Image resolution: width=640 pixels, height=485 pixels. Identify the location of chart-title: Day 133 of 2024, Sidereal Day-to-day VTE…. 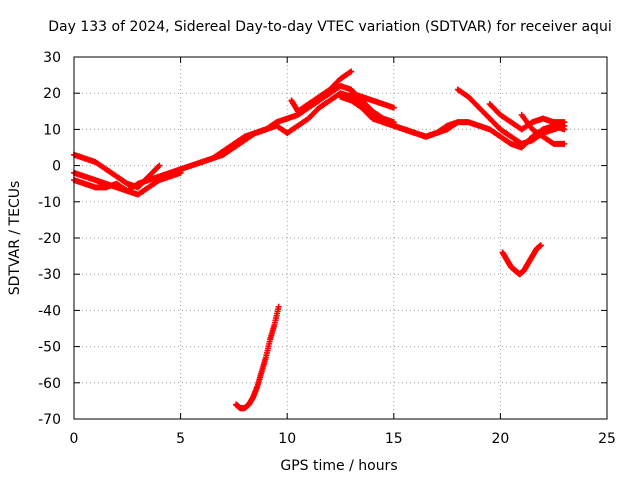
(329, 27).